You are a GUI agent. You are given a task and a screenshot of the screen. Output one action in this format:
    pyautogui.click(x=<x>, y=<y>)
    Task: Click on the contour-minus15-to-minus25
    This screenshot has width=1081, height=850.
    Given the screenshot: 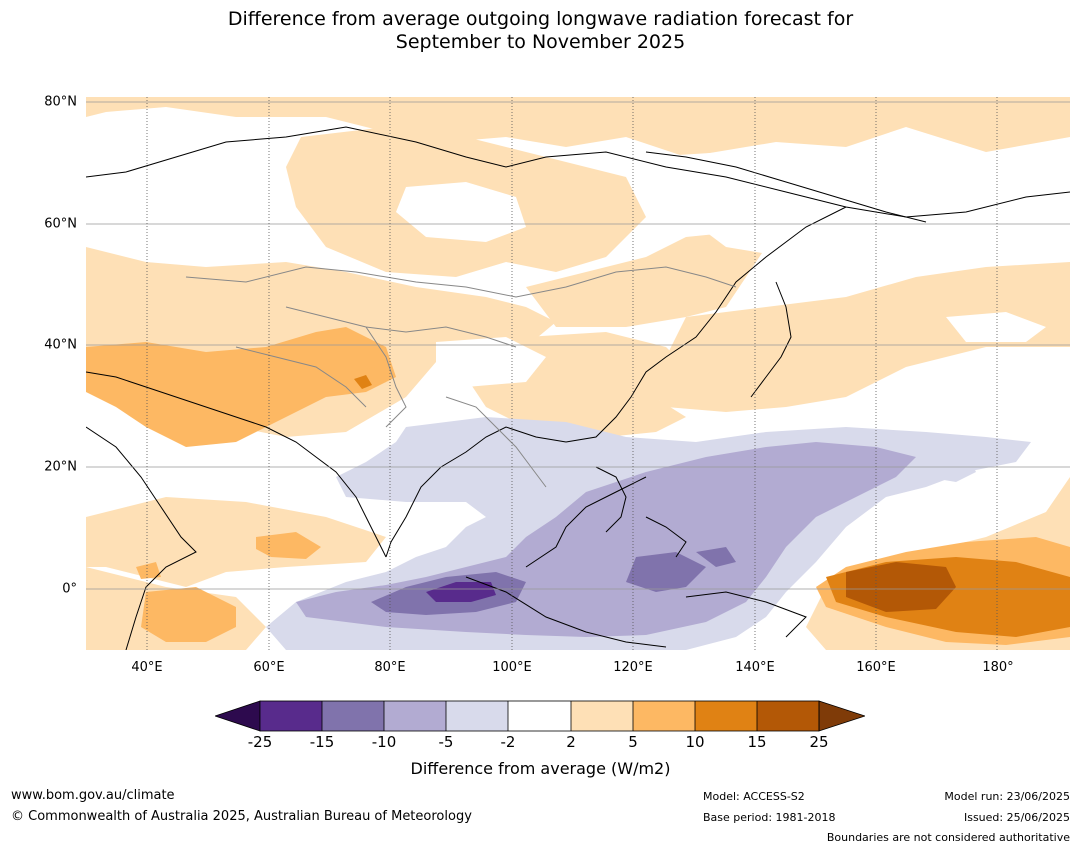 What is the action you would take?
    pyautogui.click(x=461, y=592)
    